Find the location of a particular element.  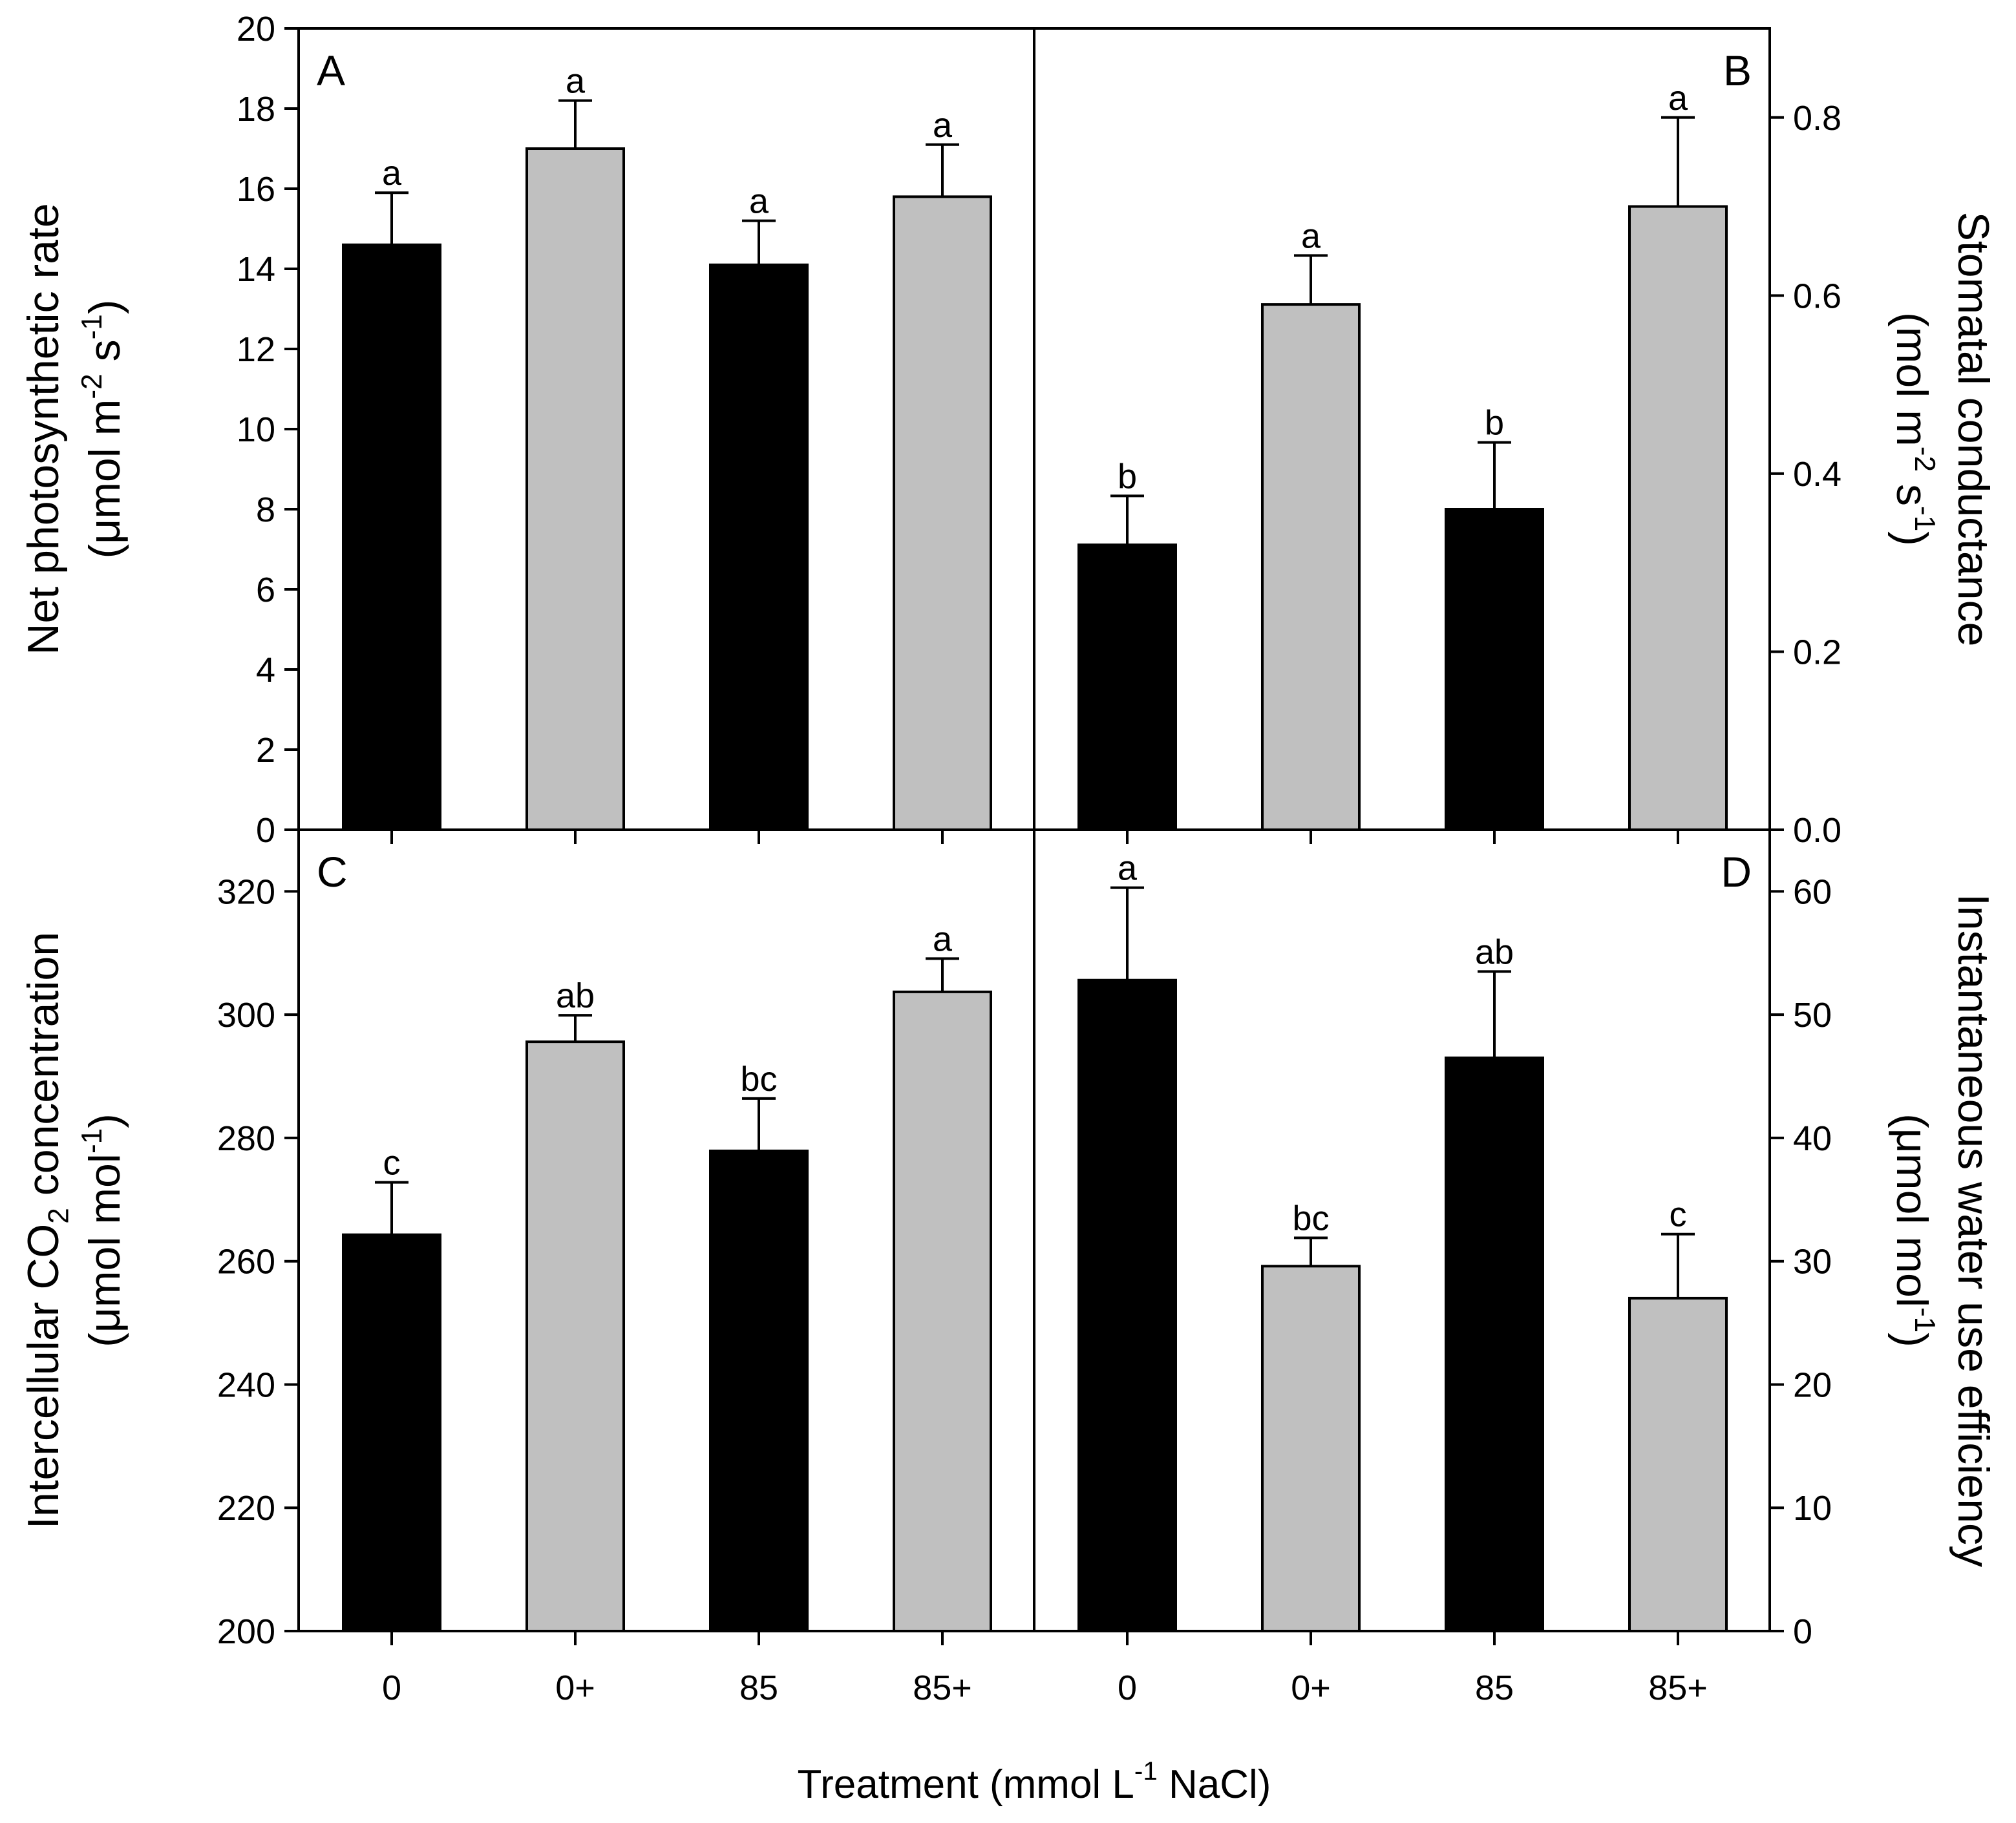

bar-D-85+ is located at coordinates (1678, 1464).